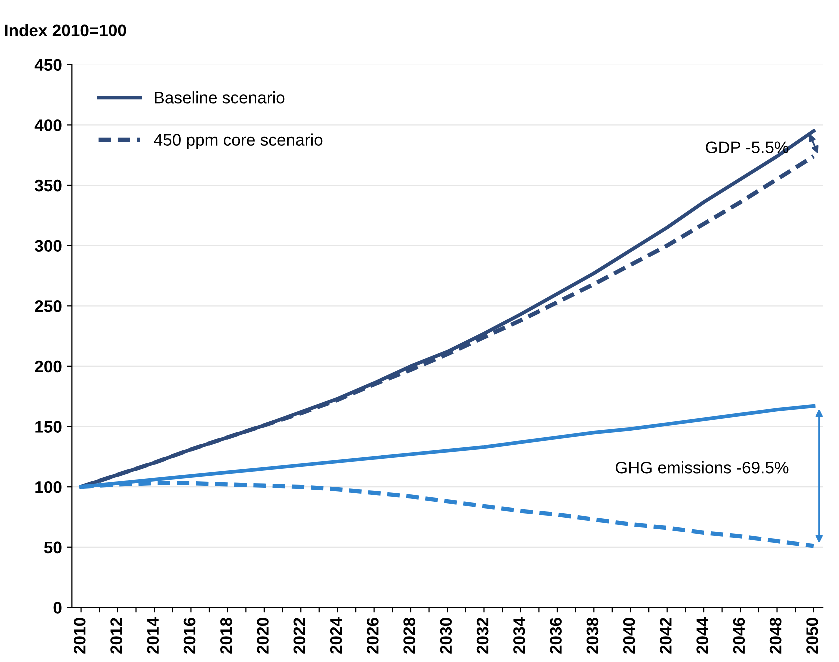 The width and height of the screenshot is (839, 662). Describe the element at coordinates (48, 186) in the screenshot. I see `y-tick-label: 350` at that location.